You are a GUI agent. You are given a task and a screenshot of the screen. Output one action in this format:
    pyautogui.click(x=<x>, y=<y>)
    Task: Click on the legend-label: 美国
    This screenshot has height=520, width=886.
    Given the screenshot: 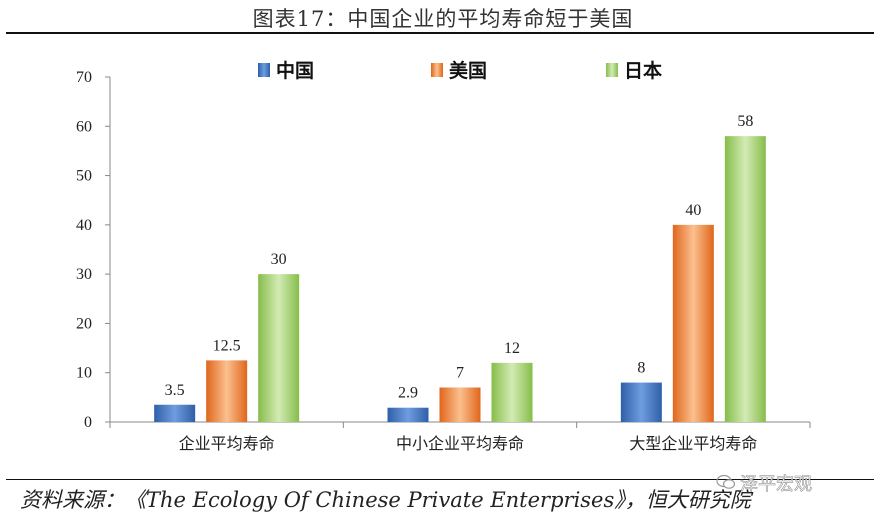 What is the action you would take?
    pyautogui.click(x=468, y=70)
    